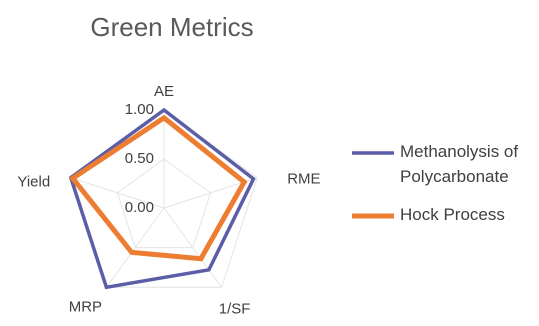 The image size is (539, 326). I want to click on tick-labels: 0.00 0.50 1.00, so click(139, 158).